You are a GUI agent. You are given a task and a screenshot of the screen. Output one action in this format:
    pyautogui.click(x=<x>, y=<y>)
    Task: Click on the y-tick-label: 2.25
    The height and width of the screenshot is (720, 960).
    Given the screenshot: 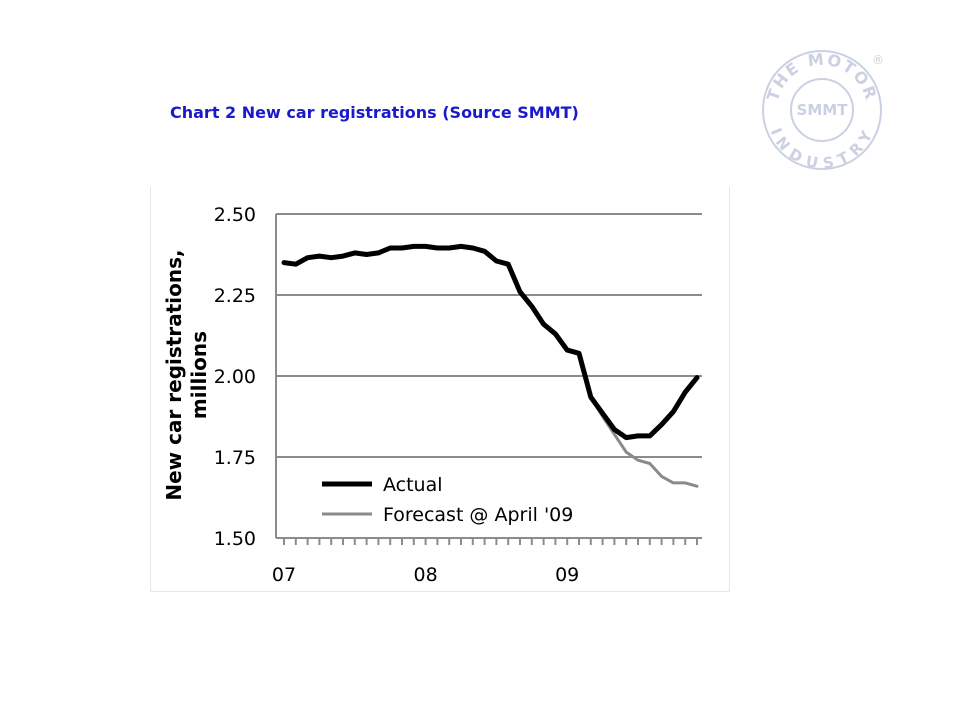 What is the action you would take?
    pyautogui.click(x=235, y=296)
    